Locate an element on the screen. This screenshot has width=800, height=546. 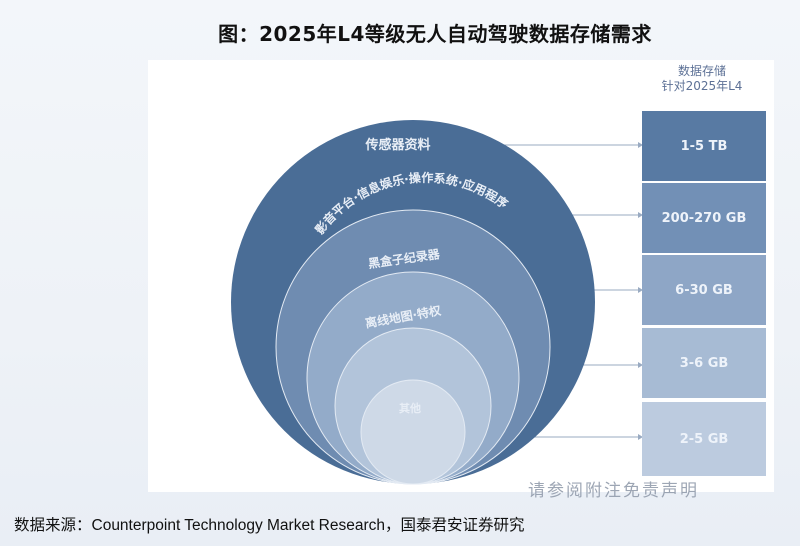
storage-box-1: 1-5 TB is located at coordinates (704, 146).